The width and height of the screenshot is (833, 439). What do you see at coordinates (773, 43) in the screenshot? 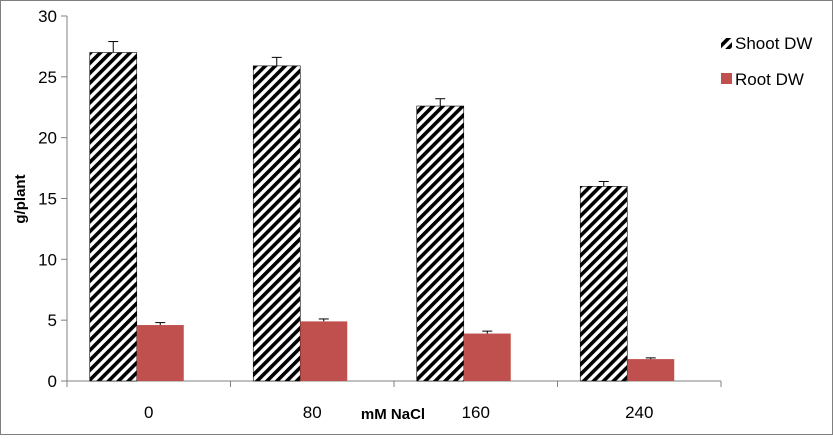
I see `legend-label-shoot-dw: Shoot DW` at bounding box center [773, 43].